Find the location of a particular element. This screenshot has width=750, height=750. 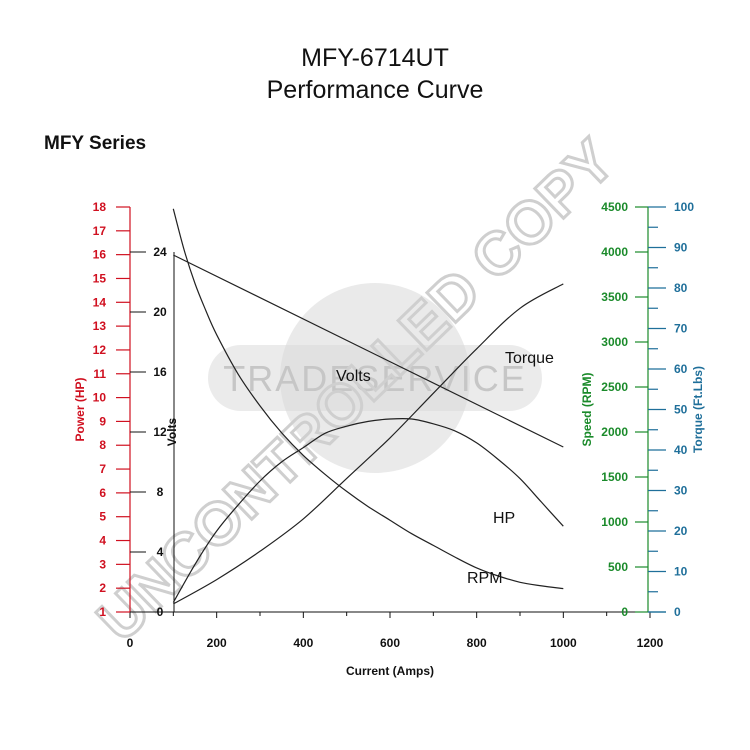

torque-axis-label: Torque (Ft.Lbs) is located at coordinates (698, 409).